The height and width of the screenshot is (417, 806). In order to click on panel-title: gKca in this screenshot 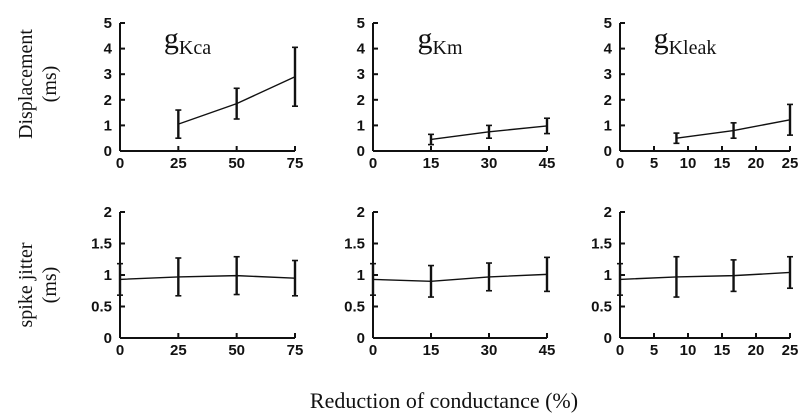, I will do `click(187, 40)`.